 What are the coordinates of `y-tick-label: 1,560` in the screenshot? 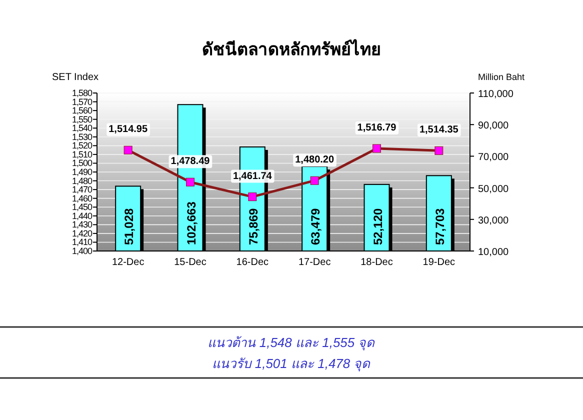 It's located at (82, 111).